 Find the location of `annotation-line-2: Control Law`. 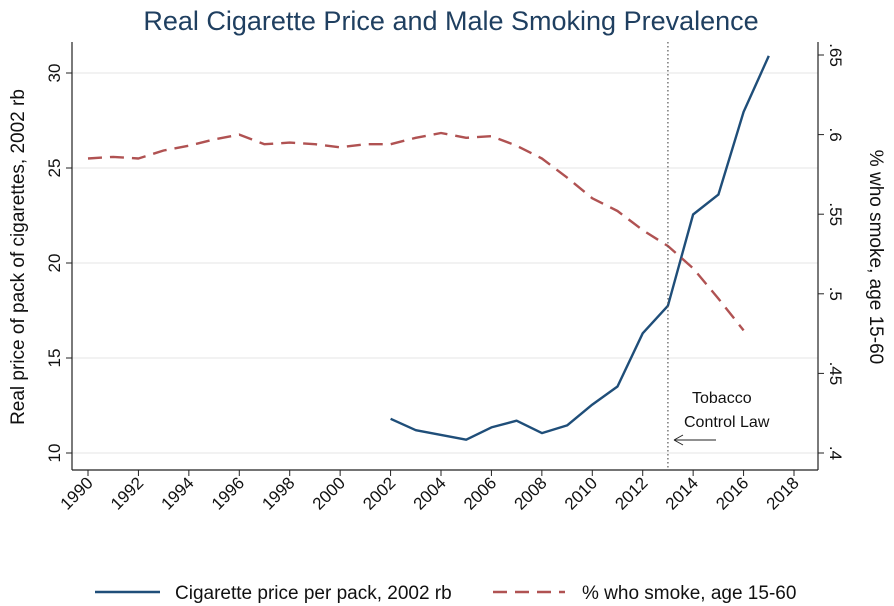

annotation-line-2: Control Law is located at coordinates (727, 422).